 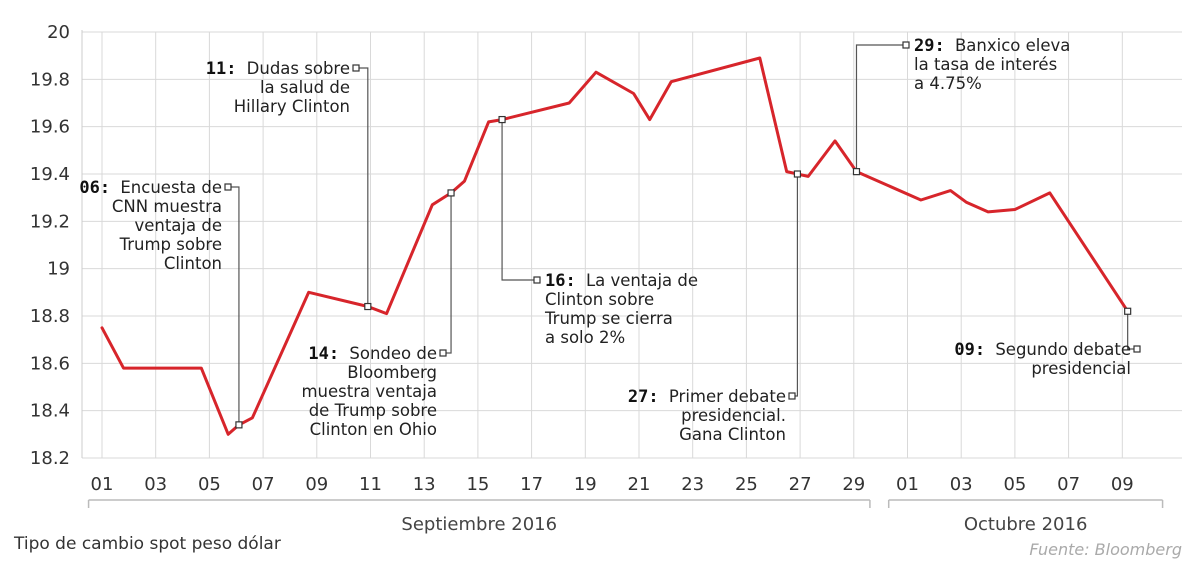 What do you see at coordinates (424, 484) in the screenshot?
I see `x-tick-label: 13` at bounding box center [424, 484].